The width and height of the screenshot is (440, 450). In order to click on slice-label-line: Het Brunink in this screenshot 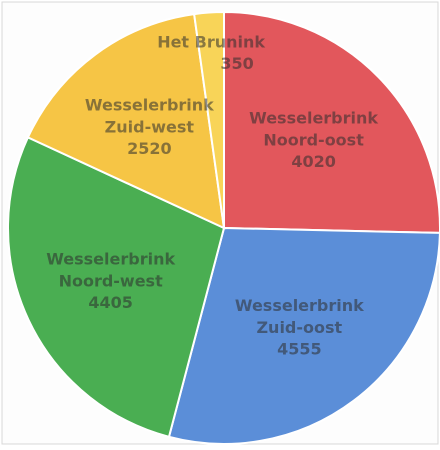, I will do `click(211, 41)`.